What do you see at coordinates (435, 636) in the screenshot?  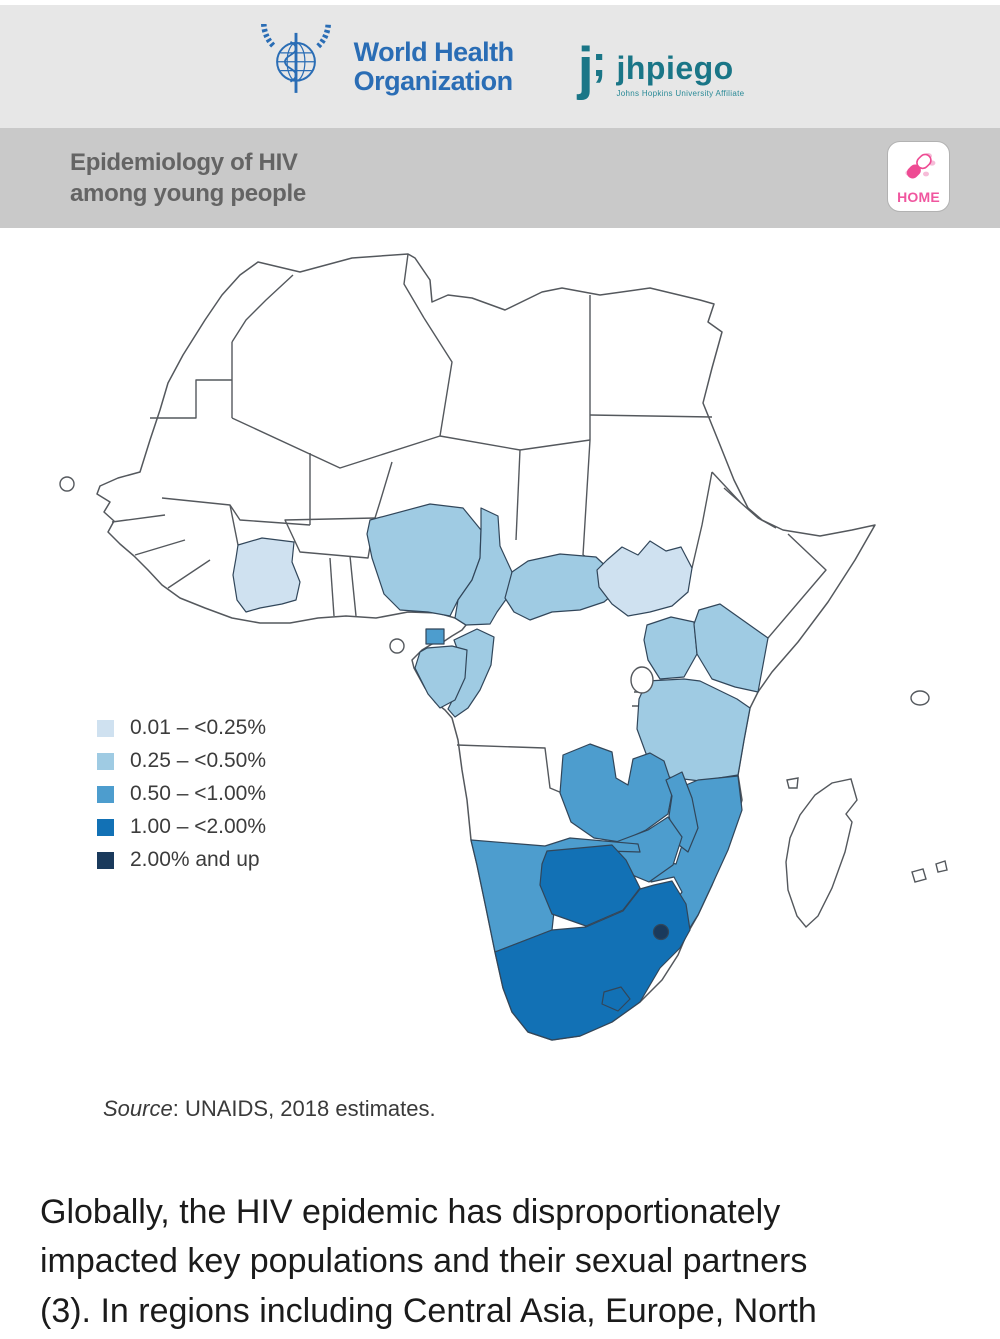 I see `country-equatorial-guinea` at bounding box center [435, 636].